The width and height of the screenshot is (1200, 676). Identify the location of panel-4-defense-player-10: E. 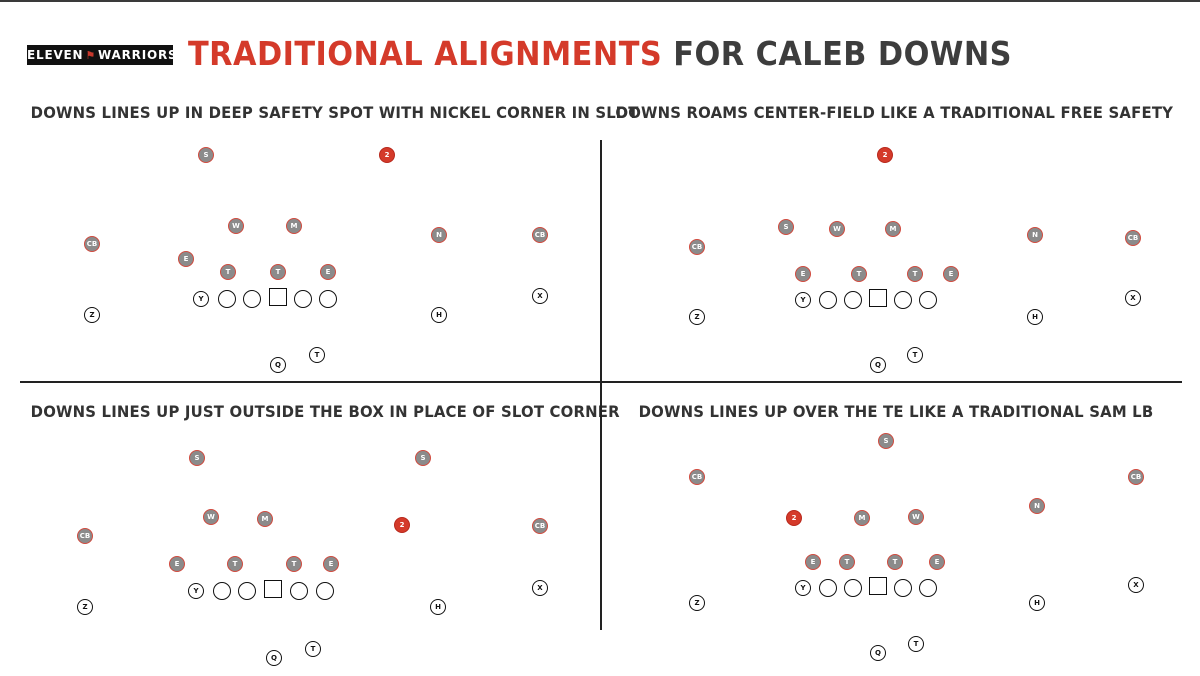
(937, 562).